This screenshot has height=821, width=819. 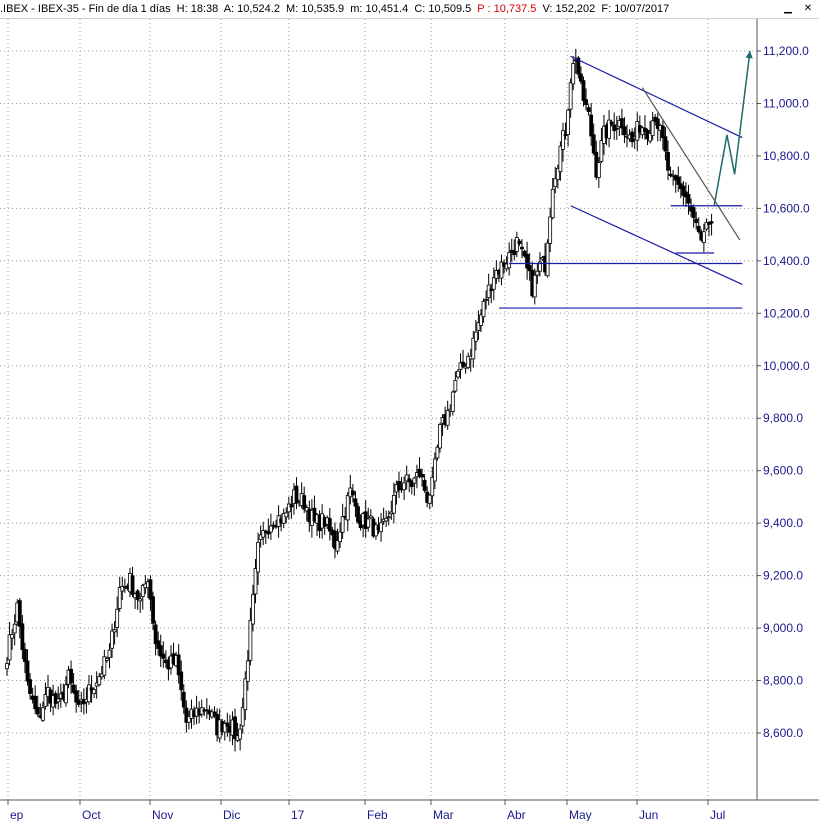 What do you see at coordinates (691, 164) in the screenshot?
I see `short-trendline` at bounding box center [691, 164].